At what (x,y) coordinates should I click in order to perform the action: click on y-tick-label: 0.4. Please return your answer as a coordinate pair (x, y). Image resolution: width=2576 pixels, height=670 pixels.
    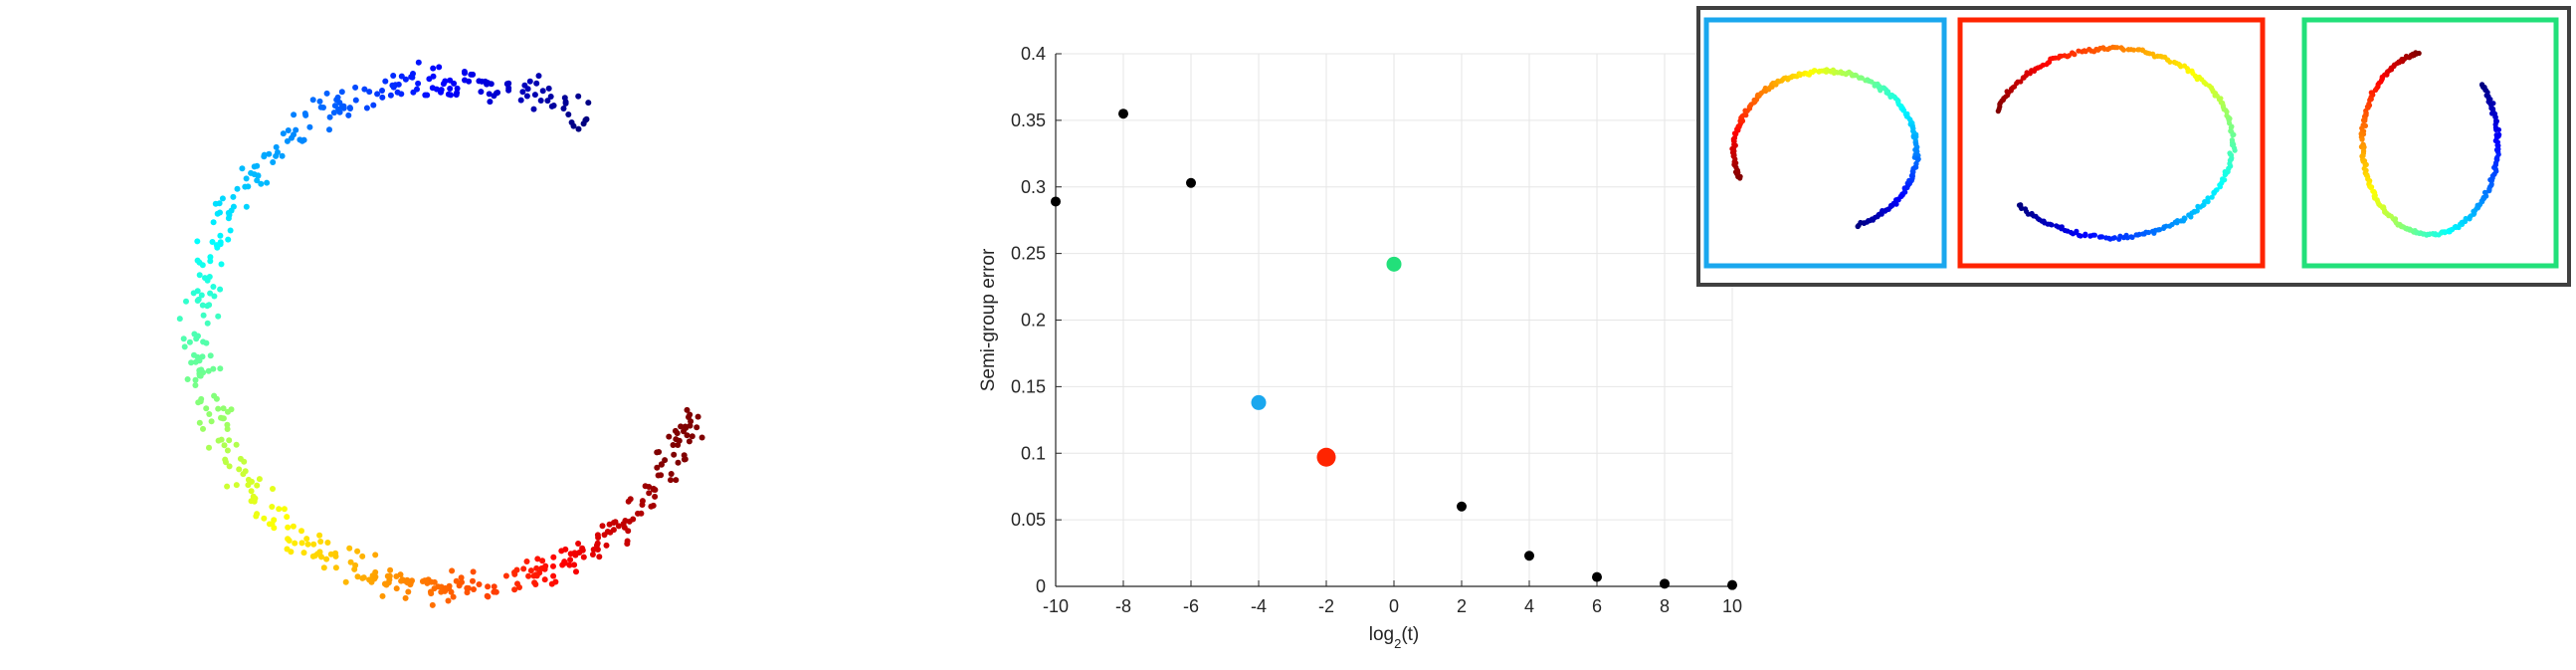
    Looking at the image, I should click on (1033, 54).